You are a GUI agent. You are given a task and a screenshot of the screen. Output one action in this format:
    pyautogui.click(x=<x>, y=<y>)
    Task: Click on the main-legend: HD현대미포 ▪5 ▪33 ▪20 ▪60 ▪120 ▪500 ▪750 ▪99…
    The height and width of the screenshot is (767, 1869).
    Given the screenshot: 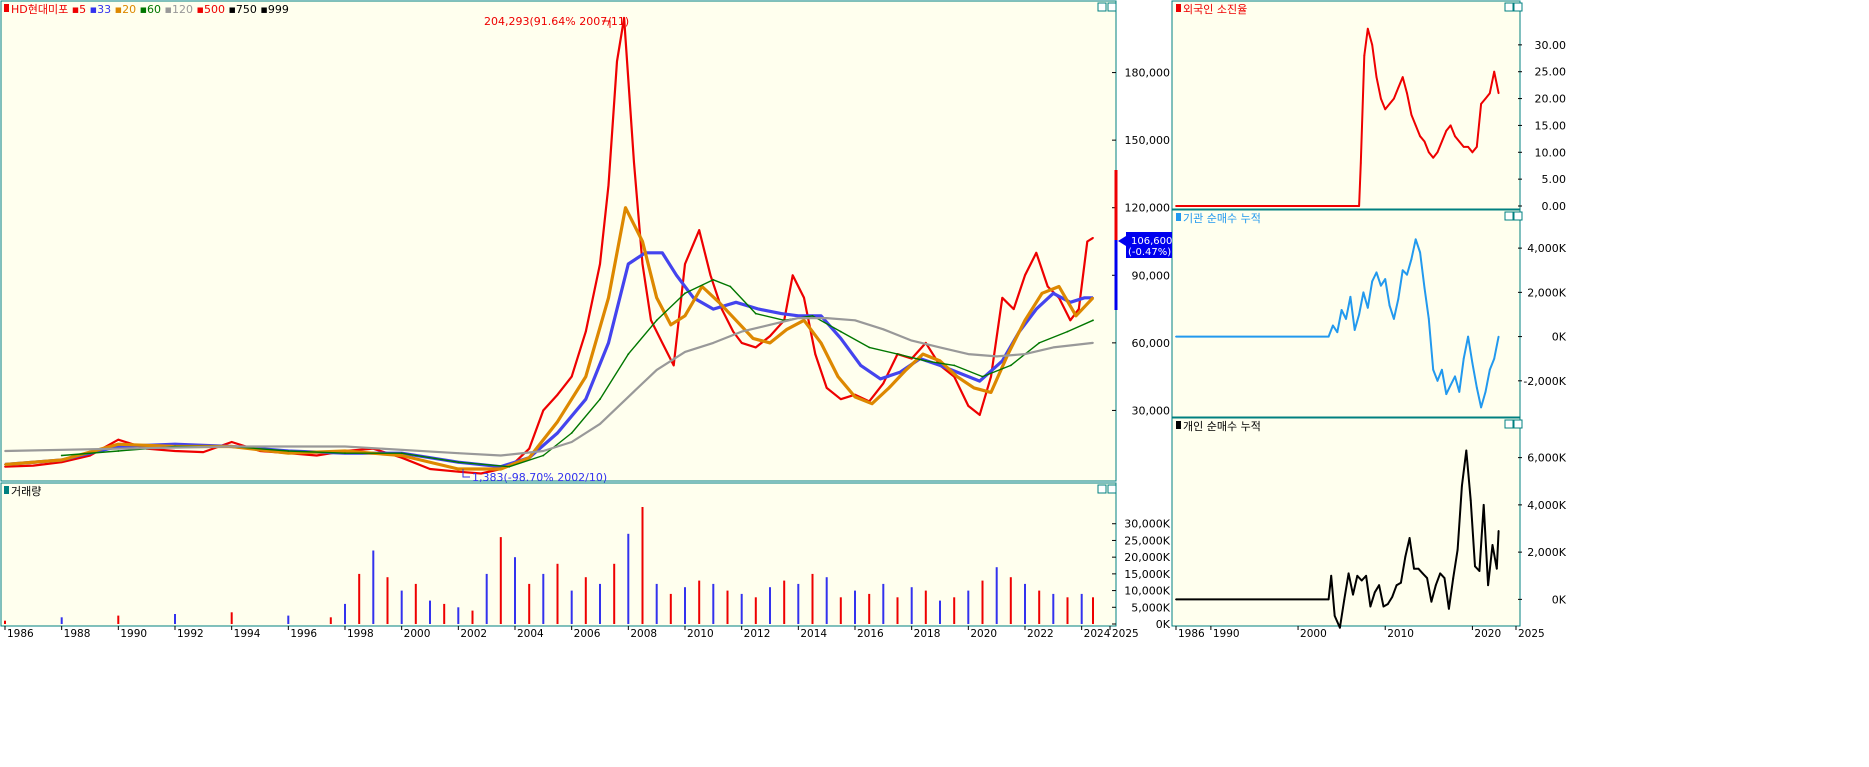 What is the action you would take?
    pyautogui.click(x=146, y=9)
    